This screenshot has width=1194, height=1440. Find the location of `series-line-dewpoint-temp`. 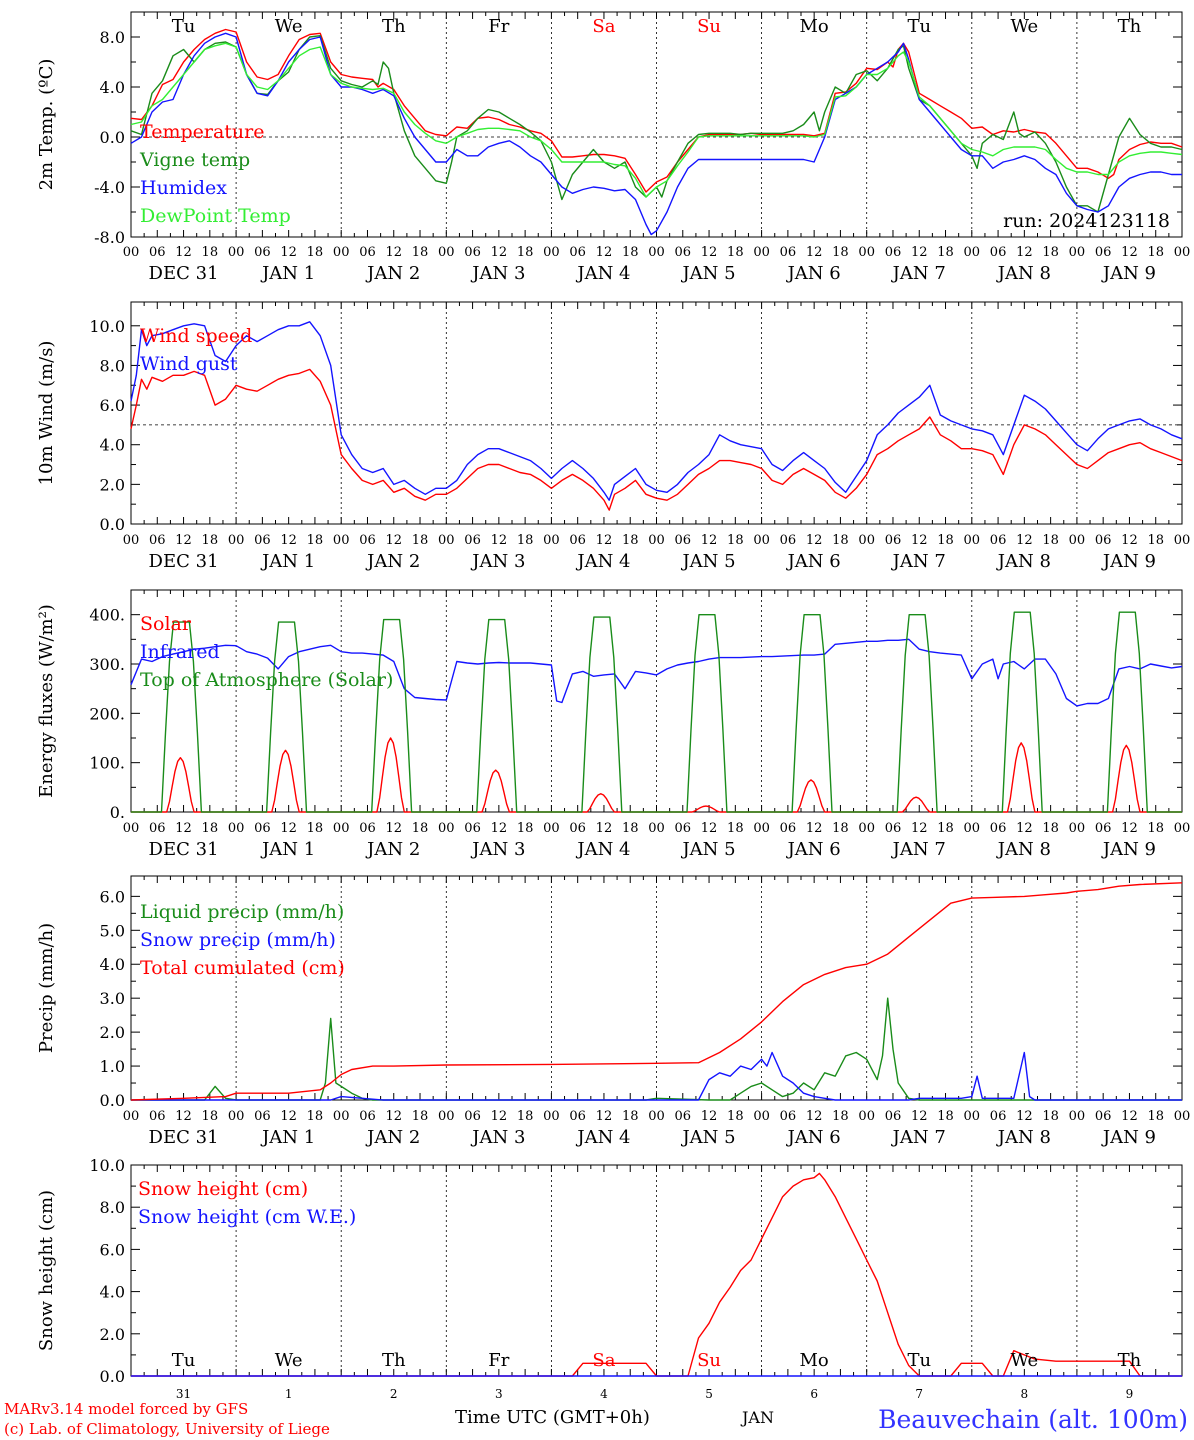

series-line-dewpoint-temp is located at coordinates (656, 120).